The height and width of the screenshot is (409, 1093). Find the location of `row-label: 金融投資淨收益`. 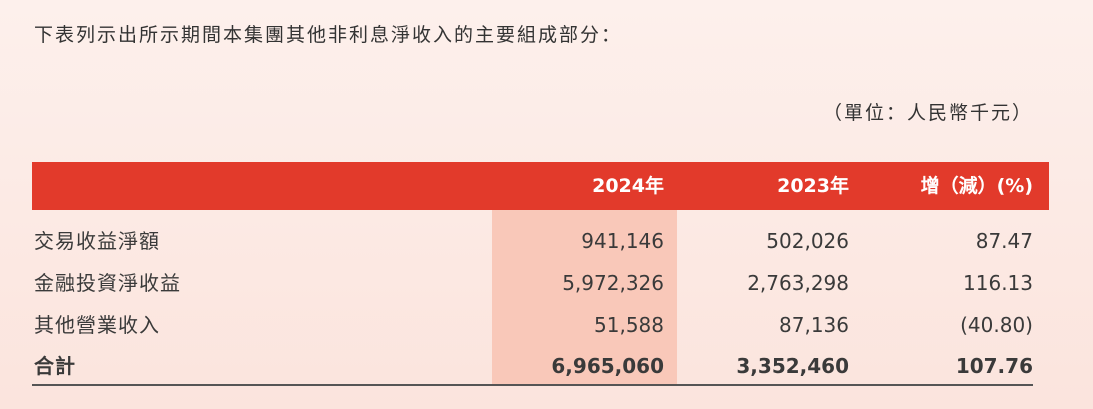

row-label: 金融投資淨收益 is located at coordinates (107, 283).